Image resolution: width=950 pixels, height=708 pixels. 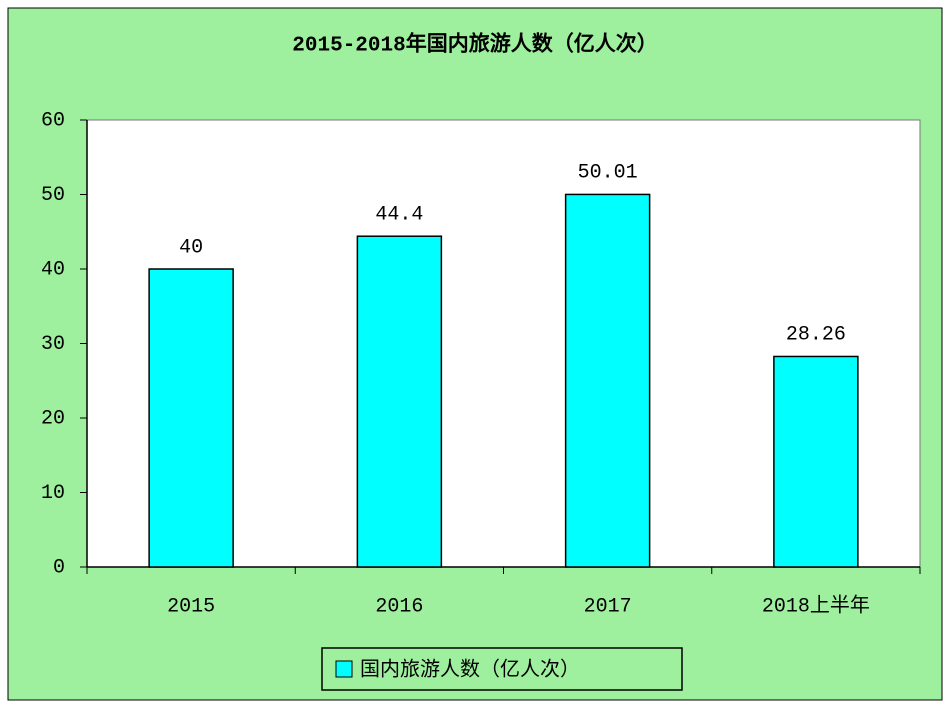 I want to click on y-tick-label: 20, so click(x=53, y=418).